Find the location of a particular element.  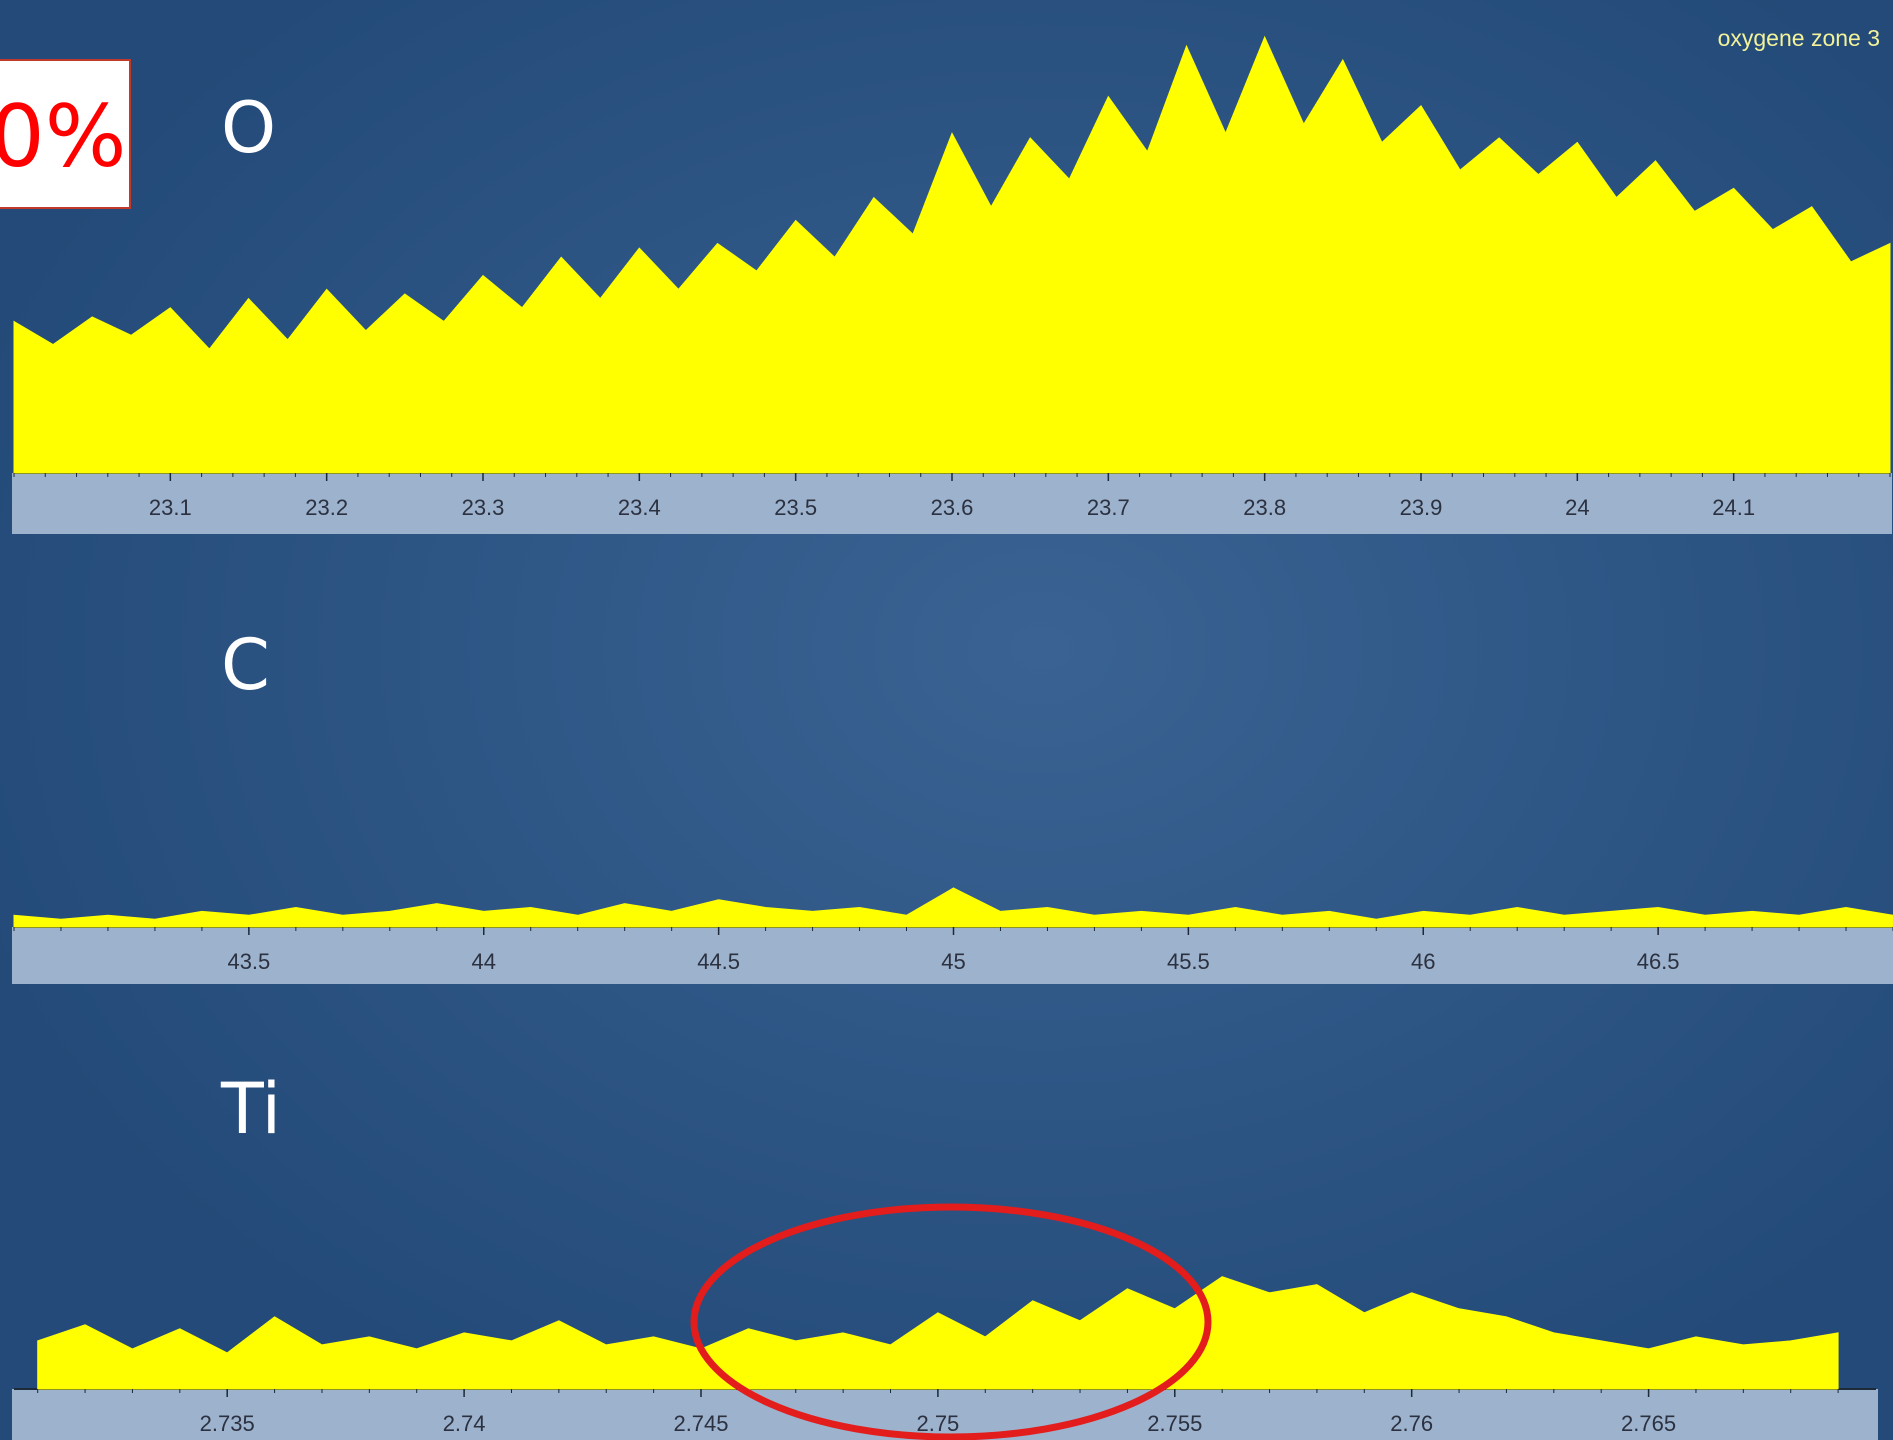

x-tick-label: 2.755 is located at coordinates (1174, 1423).